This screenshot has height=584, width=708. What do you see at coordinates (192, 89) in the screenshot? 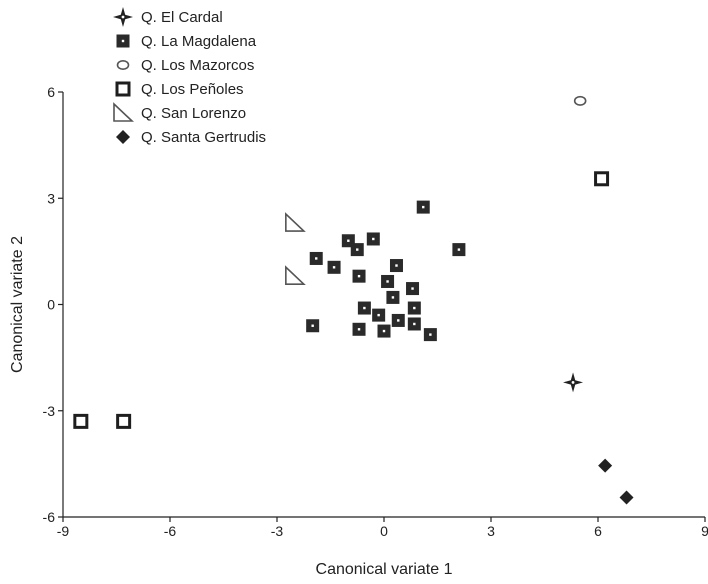
I see `legend-label: Q. Los Peñoles` at bounding box center [192, 89].